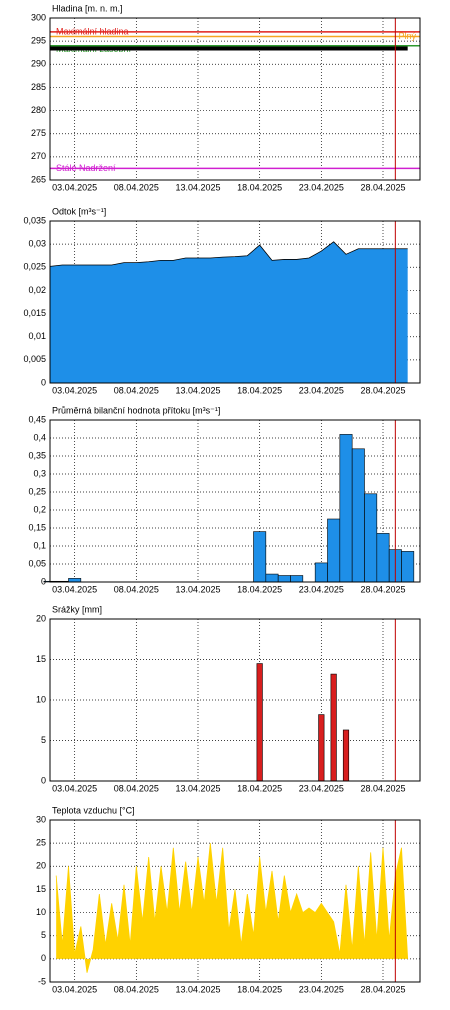 The height and width of the screenshot is (1010, 450). I want to click on y-tick-label: 0,01, so click(37, 336).